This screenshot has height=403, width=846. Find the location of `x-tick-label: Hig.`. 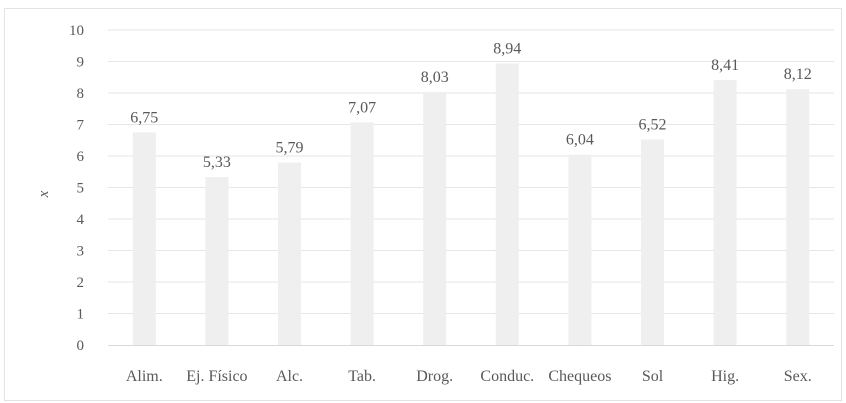

x-tick-label: Hig. is located at coordinates (725, 376).